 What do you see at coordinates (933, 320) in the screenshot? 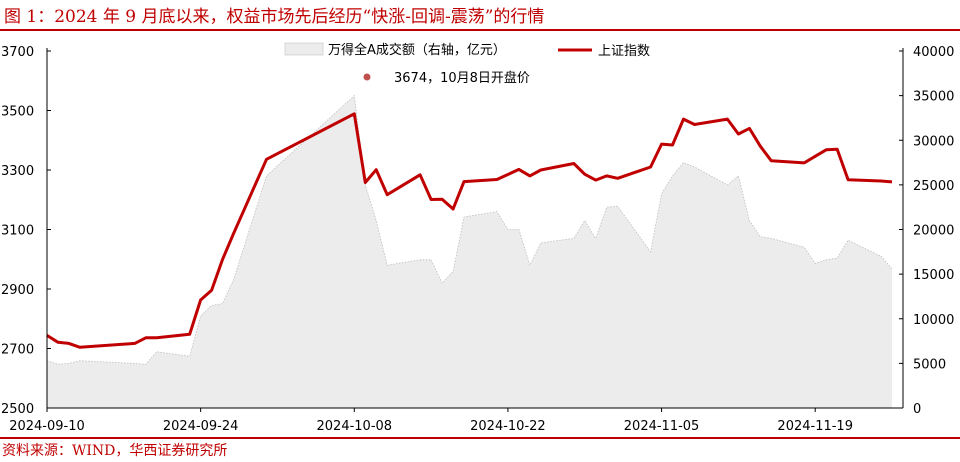
I see `right-tick-label: 10000` at bounding box center [933, 320].